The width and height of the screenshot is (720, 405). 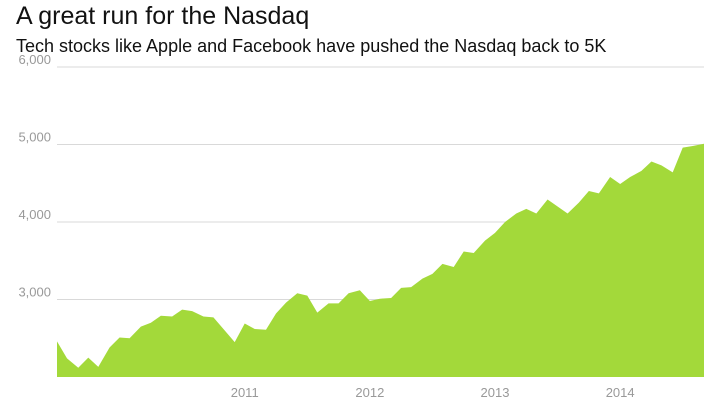 What do you see at coordinates (34, 176) in the screenshot?
I see `y-tick-labels: 6,000 5,000 4,000 3,000` at bounding box center [34, 176].